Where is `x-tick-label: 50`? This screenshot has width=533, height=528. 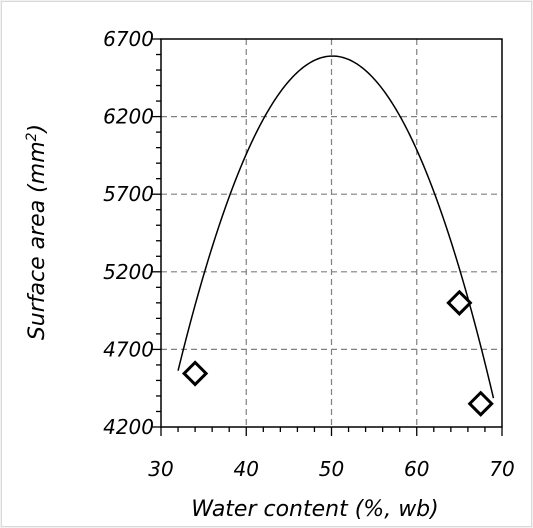 x-tick-label: 50 is located at coordinates (331, 469).